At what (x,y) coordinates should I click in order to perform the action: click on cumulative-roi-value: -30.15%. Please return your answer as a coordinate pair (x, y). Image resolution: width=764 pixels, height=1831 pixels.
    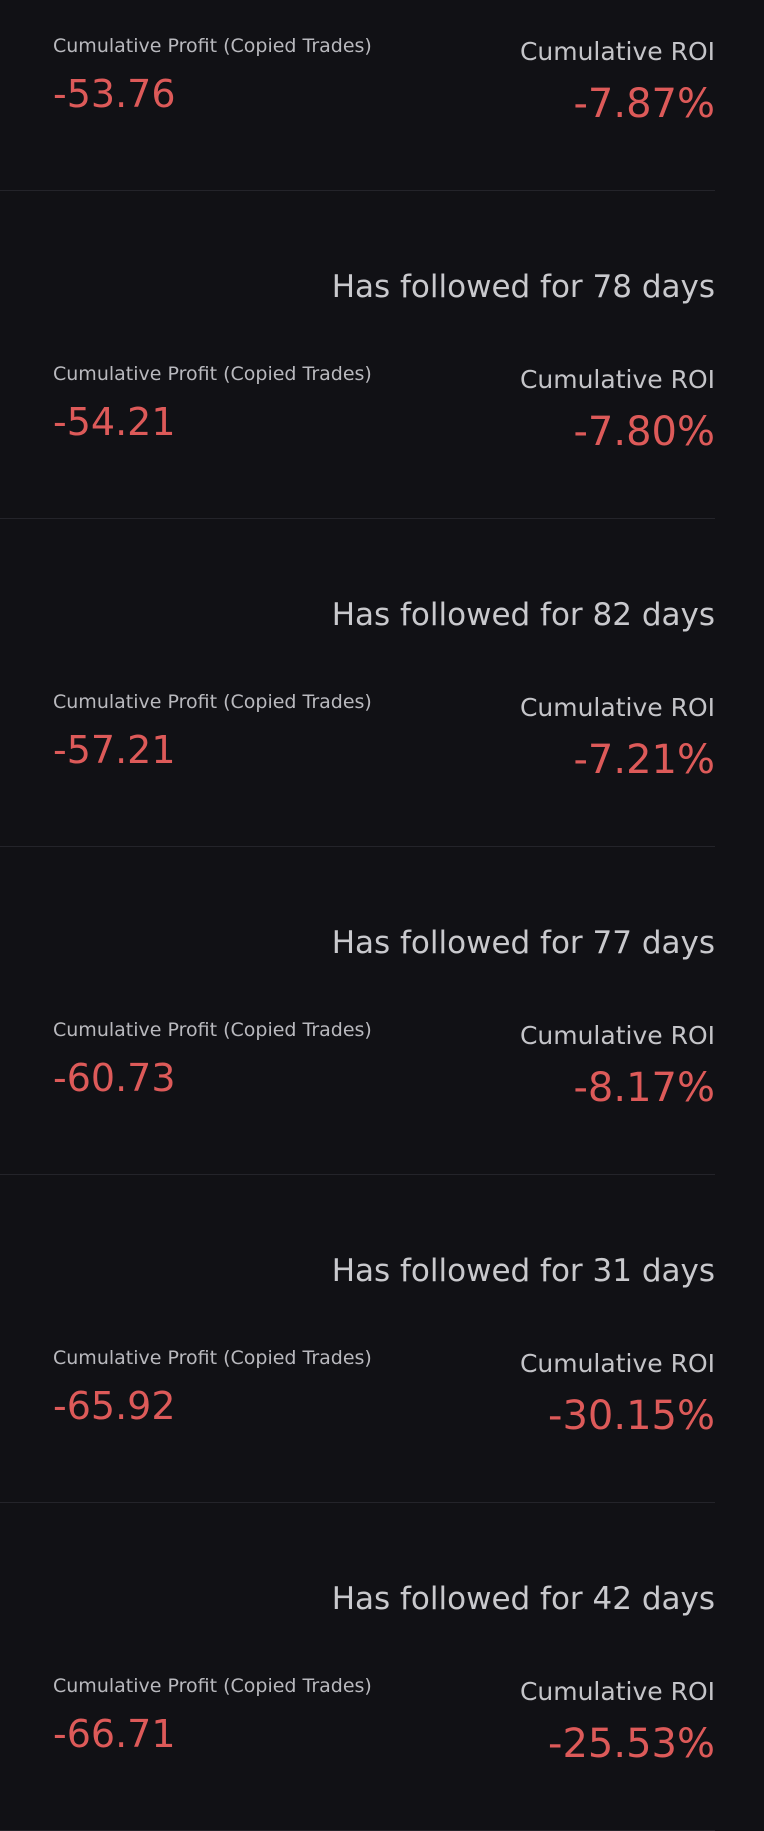
    Looking at the image, I should click on (631, 1416).